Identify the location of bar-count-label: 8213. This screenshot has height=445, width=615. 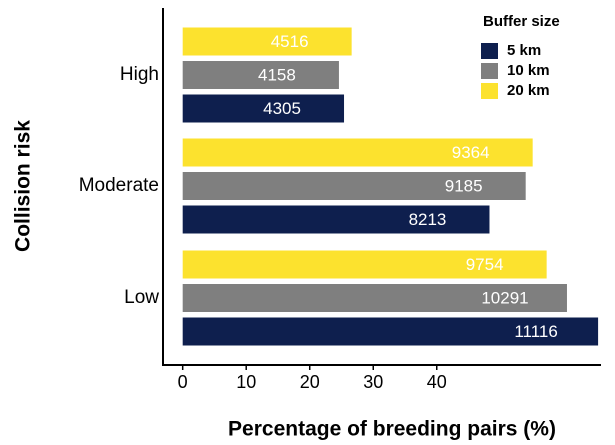
(428, 219).